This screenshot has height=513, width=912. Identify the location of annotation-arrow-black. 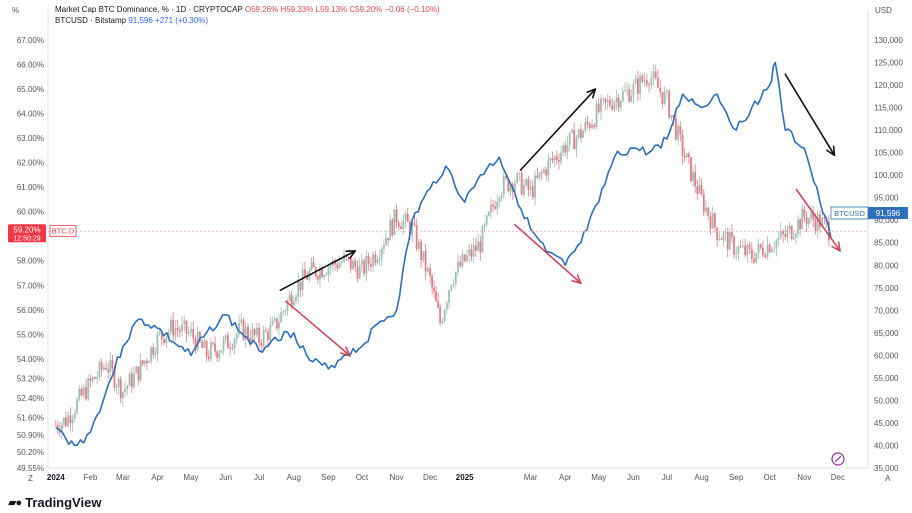
(558, 129).